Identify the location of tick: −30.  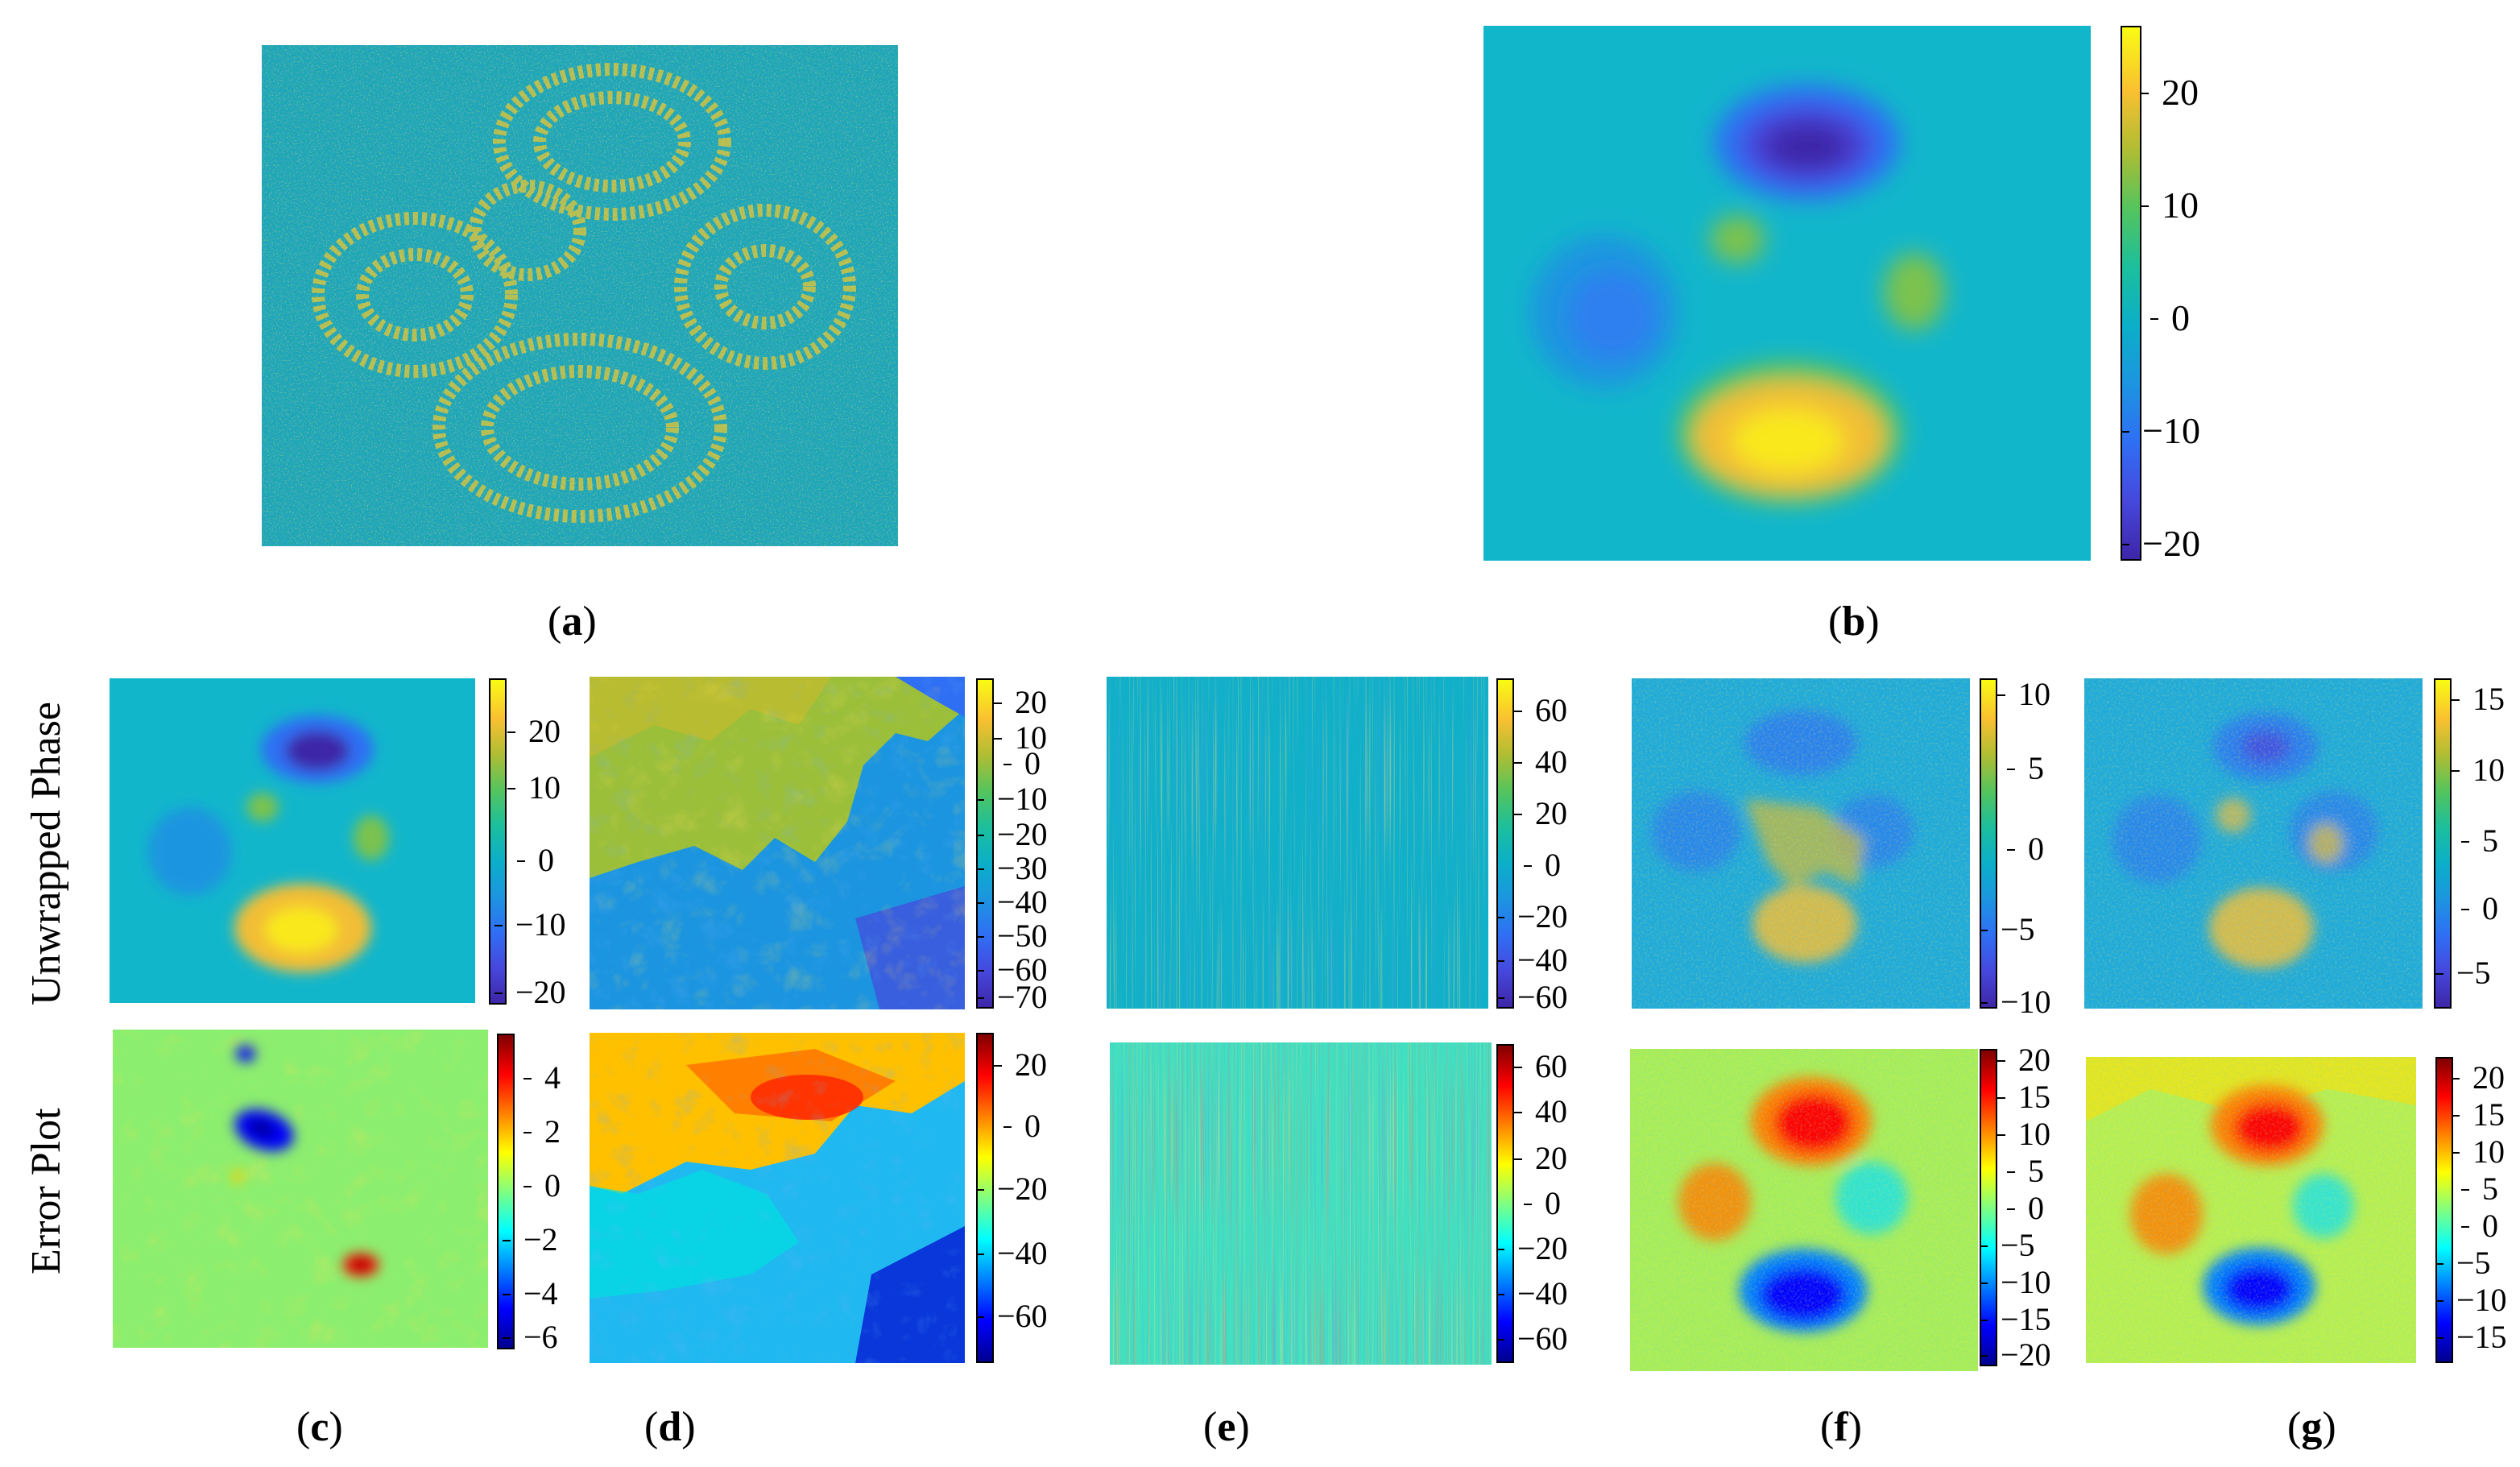
(1012, 868).